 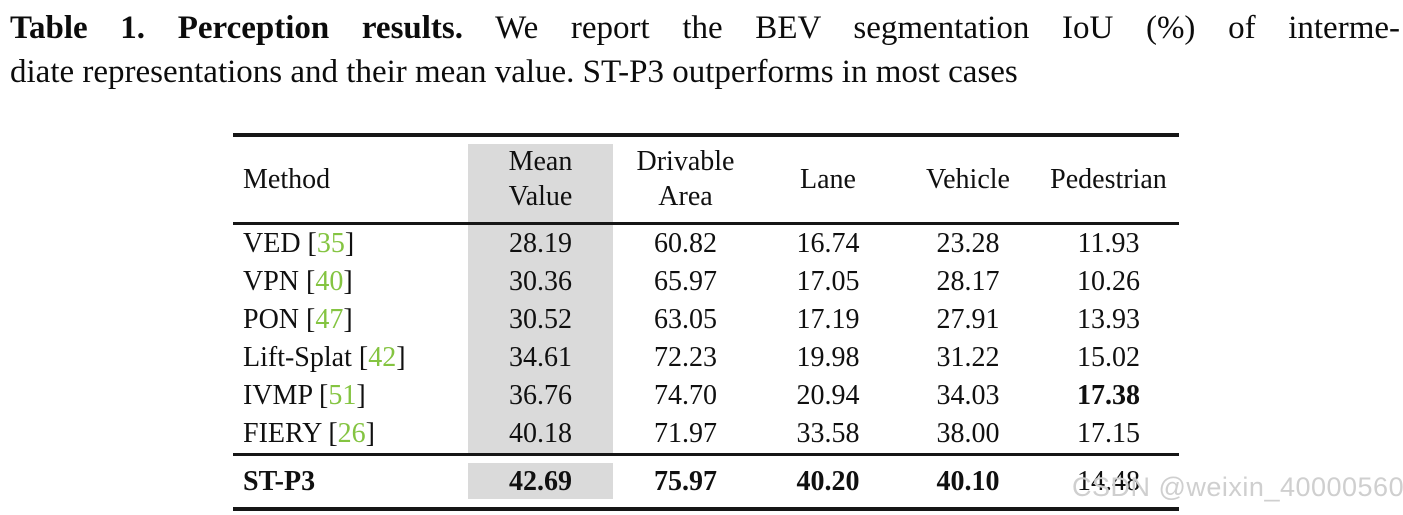 I want to click on table-row-st-p3: ST-P3 42.69 75.97 40.20 40.10 14.48, so click(x=706, y=481).